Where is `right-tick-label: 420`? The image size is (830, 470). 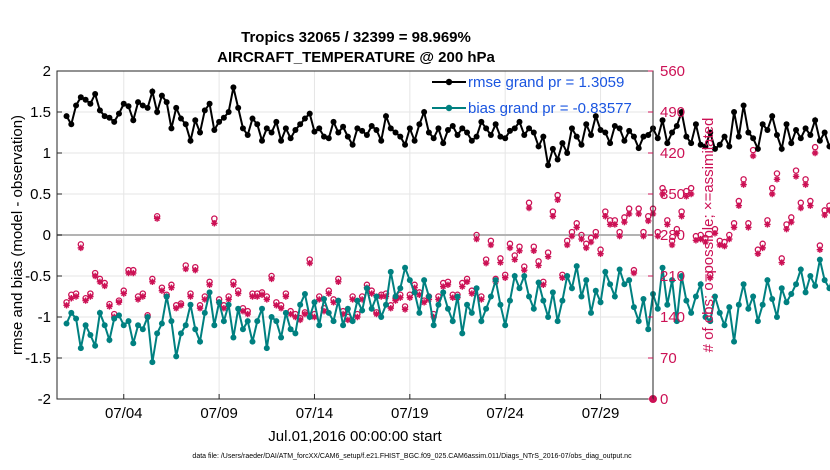
right-tick-label: 420 is located at coordinates (672, 153).